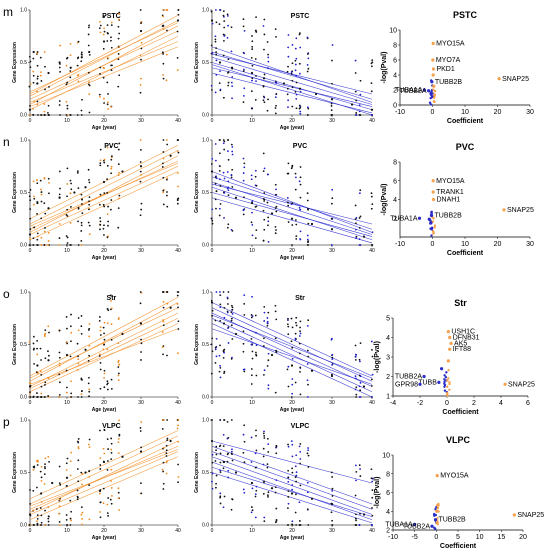 This screenshot has width=547, height=550. What do you see at coordinates (111, 426) in the screenshot?
I see `chart-title: VLPC` at bounding box center [111, 426].